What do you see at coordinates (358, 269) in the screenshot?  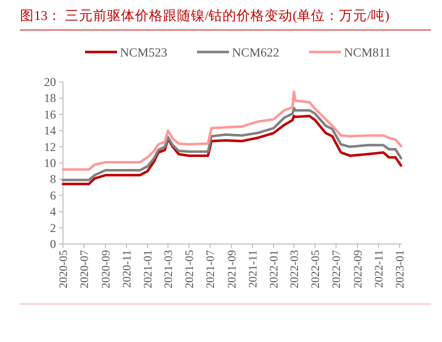 I see `x-tick-label: 2022-09` at bounding box center [358, 269].